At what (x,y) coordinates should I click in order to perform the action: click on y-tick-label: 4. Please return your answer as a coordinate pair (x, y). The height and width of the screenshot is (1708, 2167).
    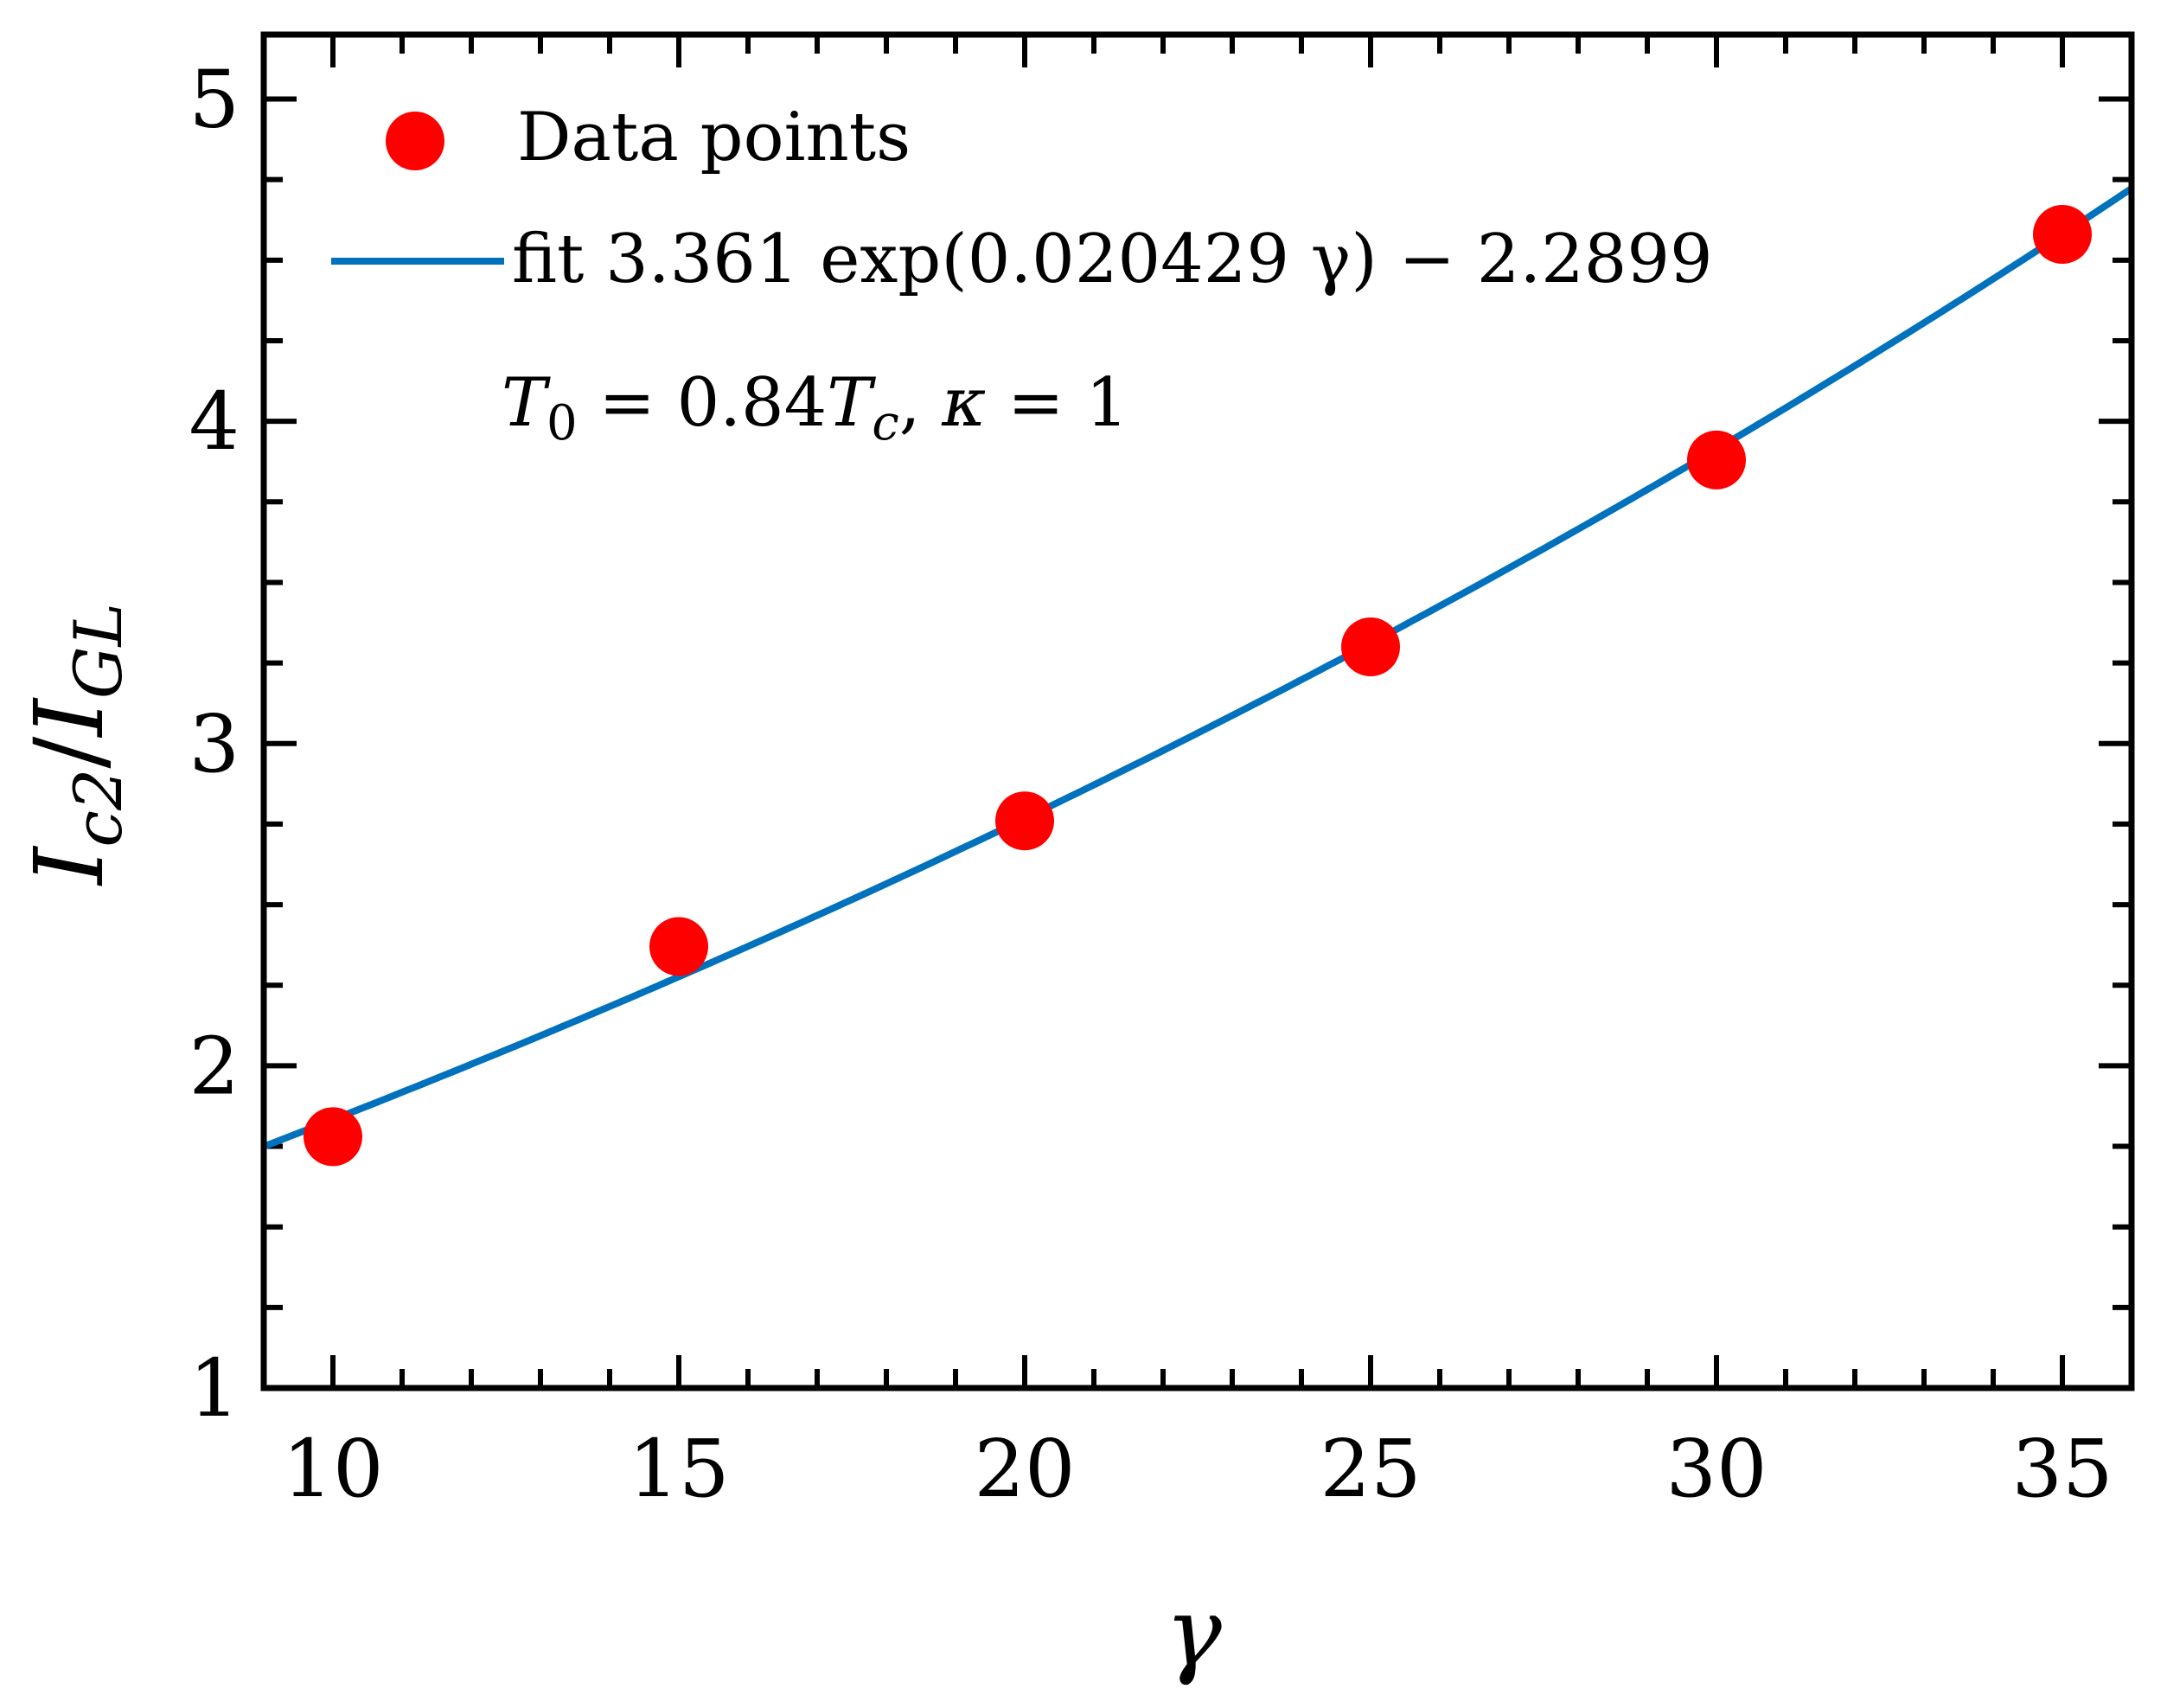
    Looking at the image, I should click on (215, 421).